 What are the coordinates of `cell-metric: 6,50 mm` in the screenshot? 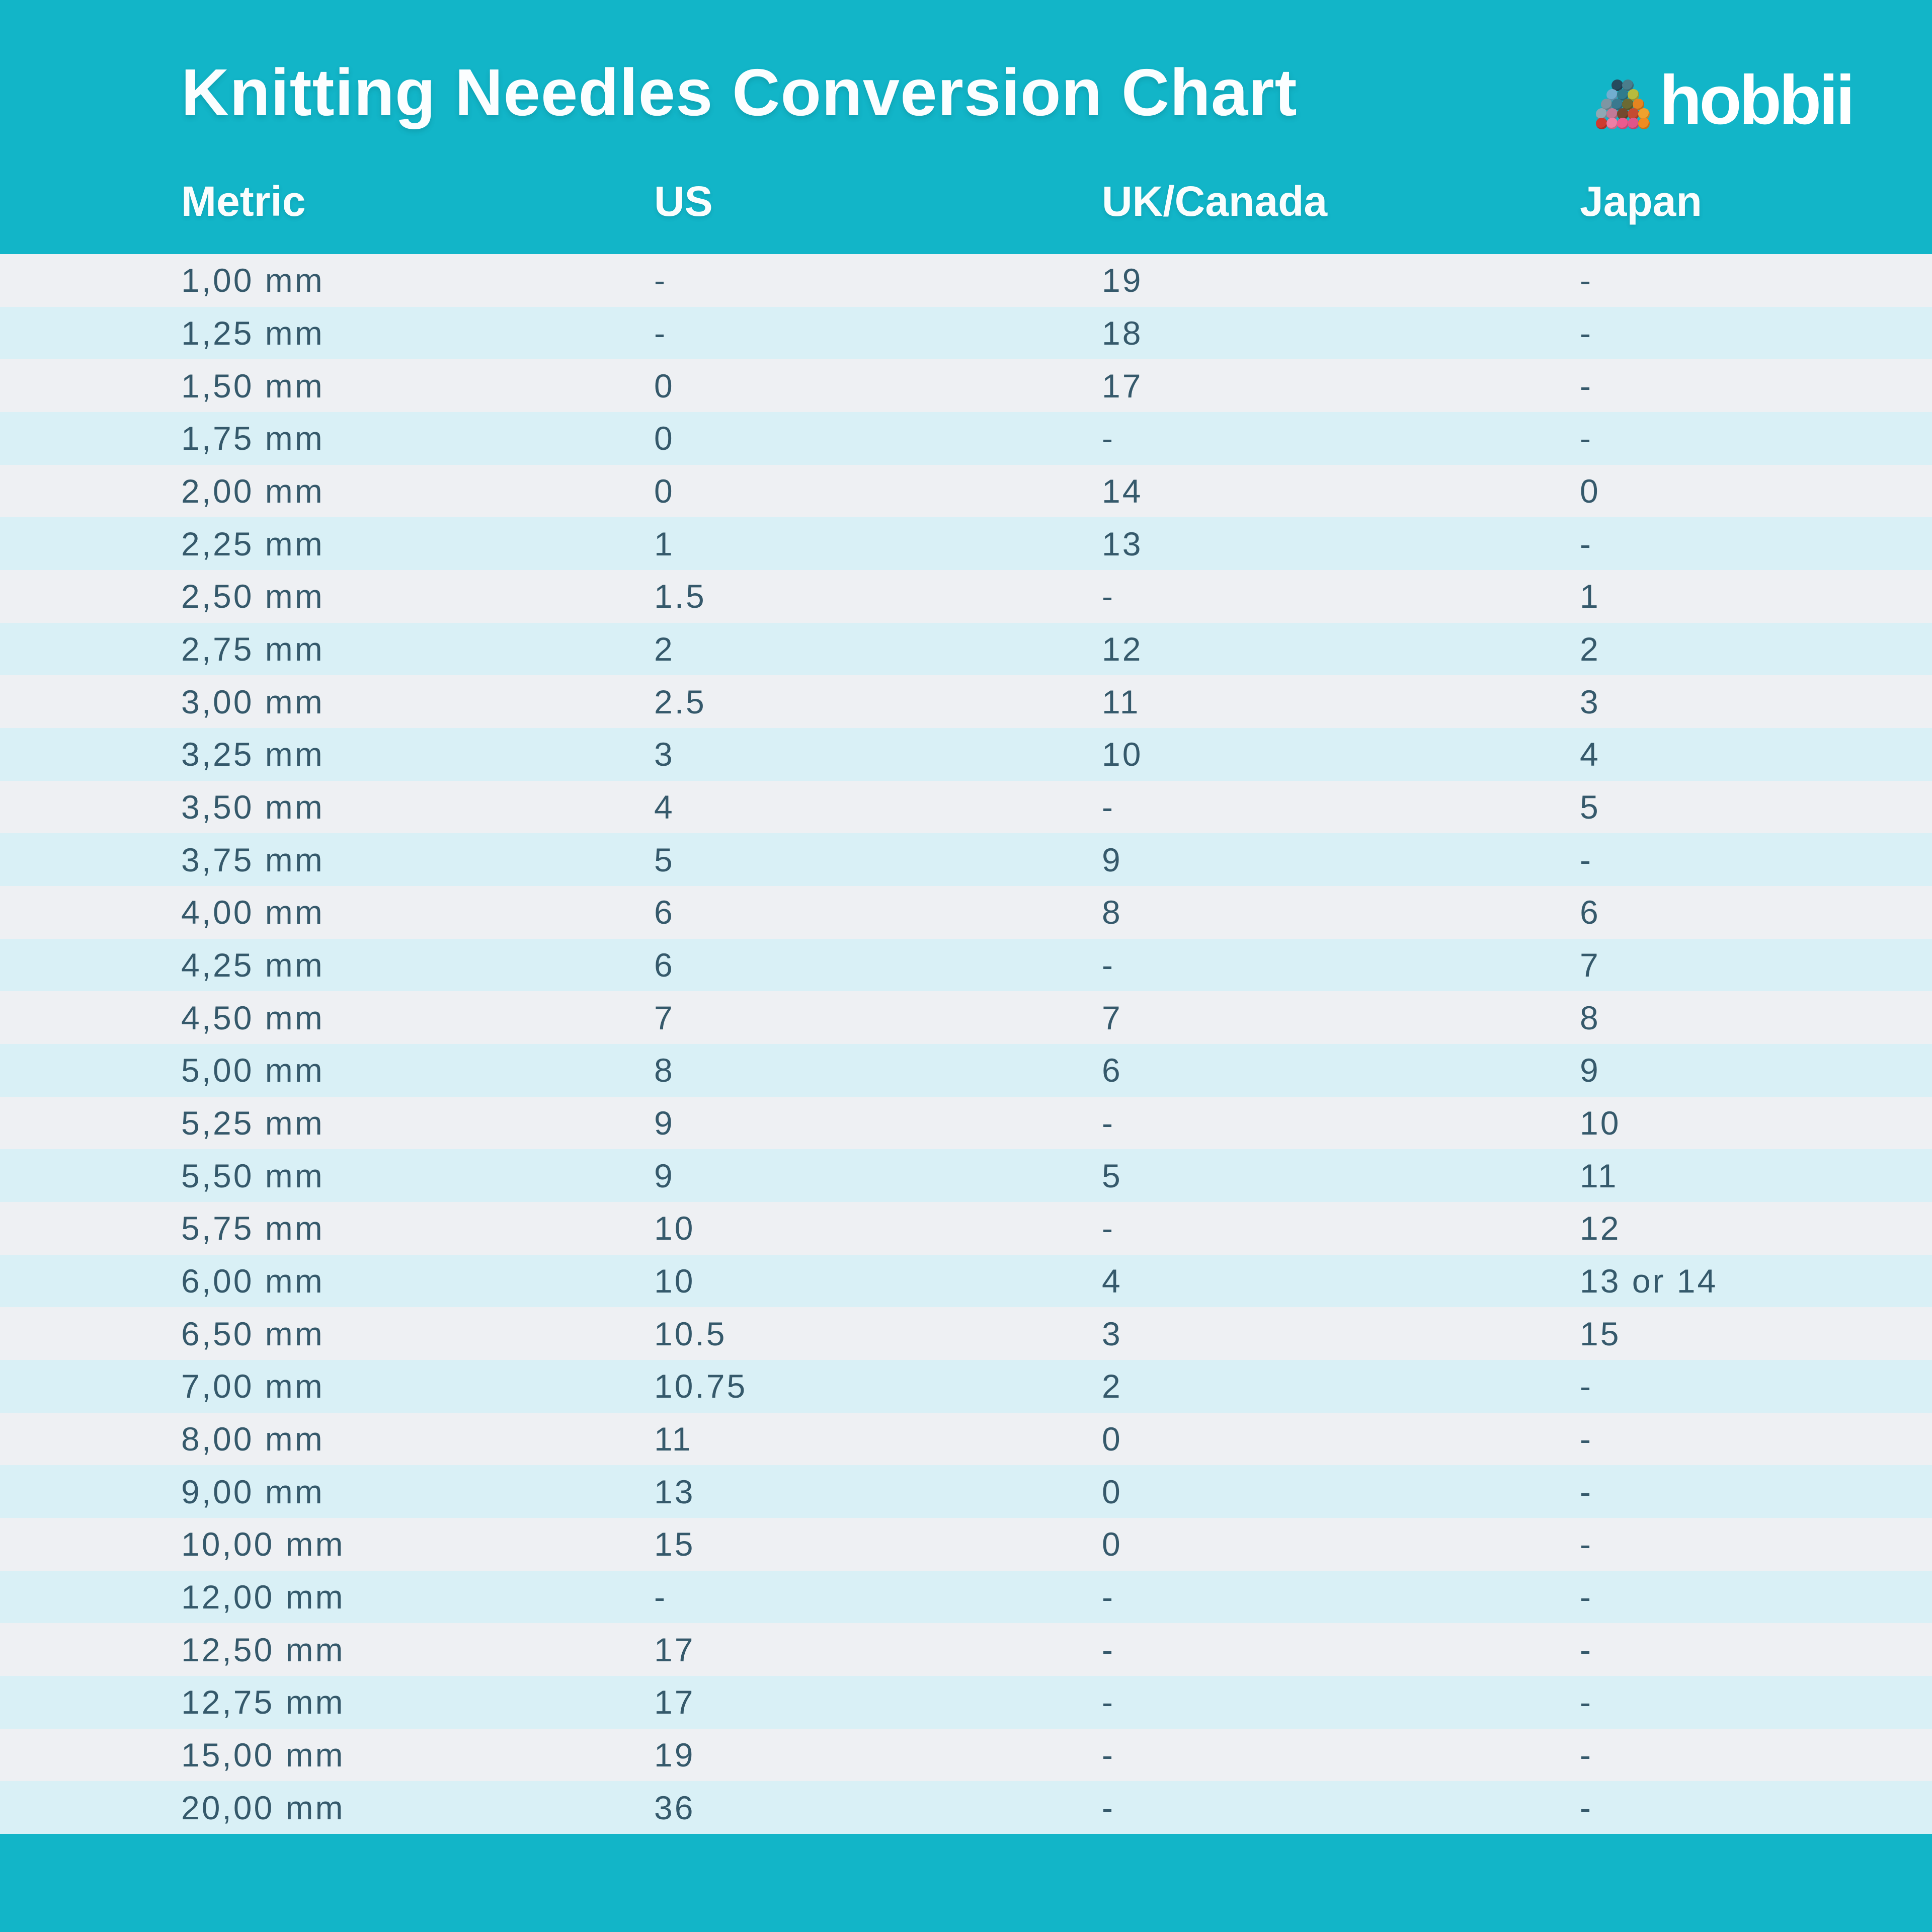 It's located at (253, 1333).